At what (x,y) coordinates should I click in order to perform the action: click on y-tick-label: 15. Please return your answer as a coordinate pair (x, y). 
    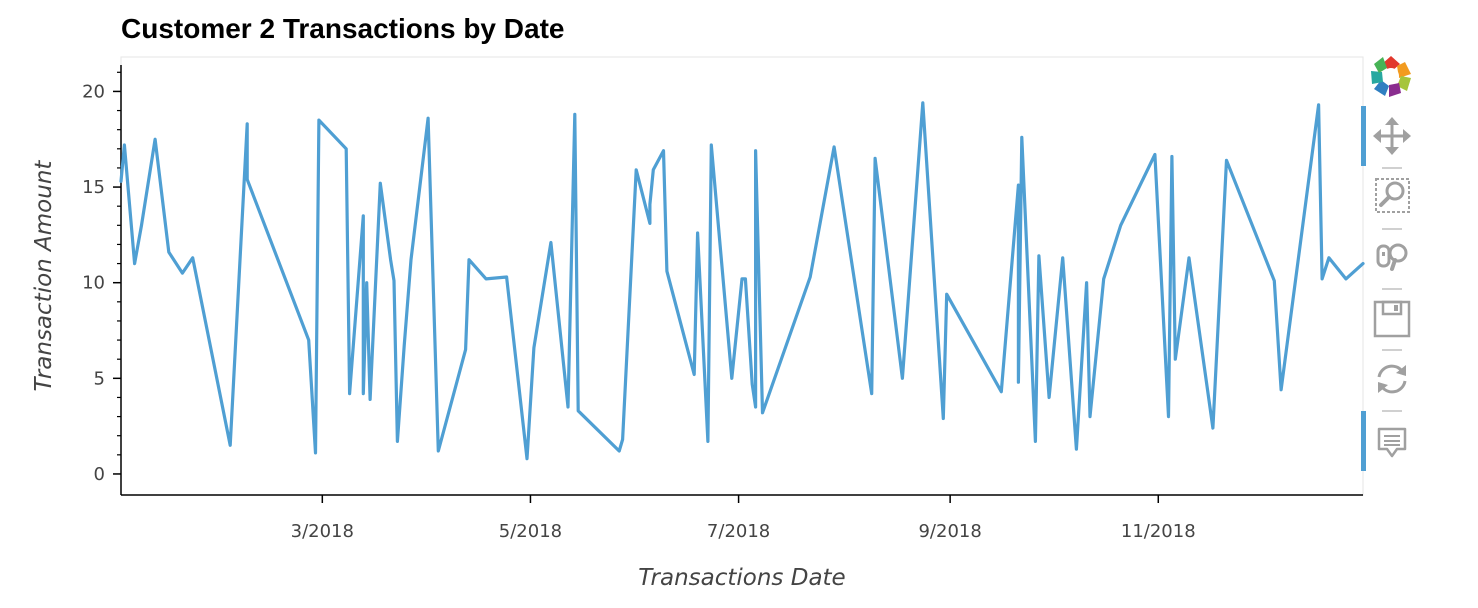
    Looking at the image, I should click on (93, 187).